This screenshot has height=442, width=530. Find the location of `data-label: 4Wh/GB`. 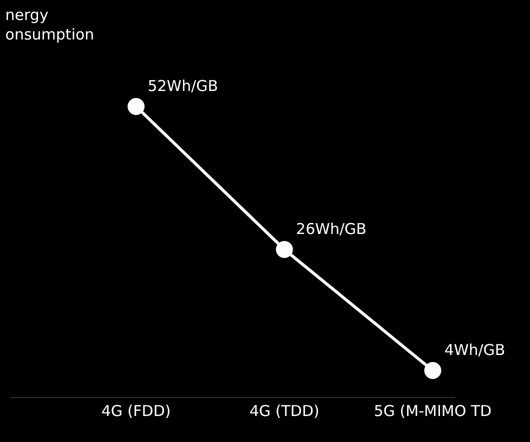

data-label: 4Wh/GB is located at coordinates (475, 350).